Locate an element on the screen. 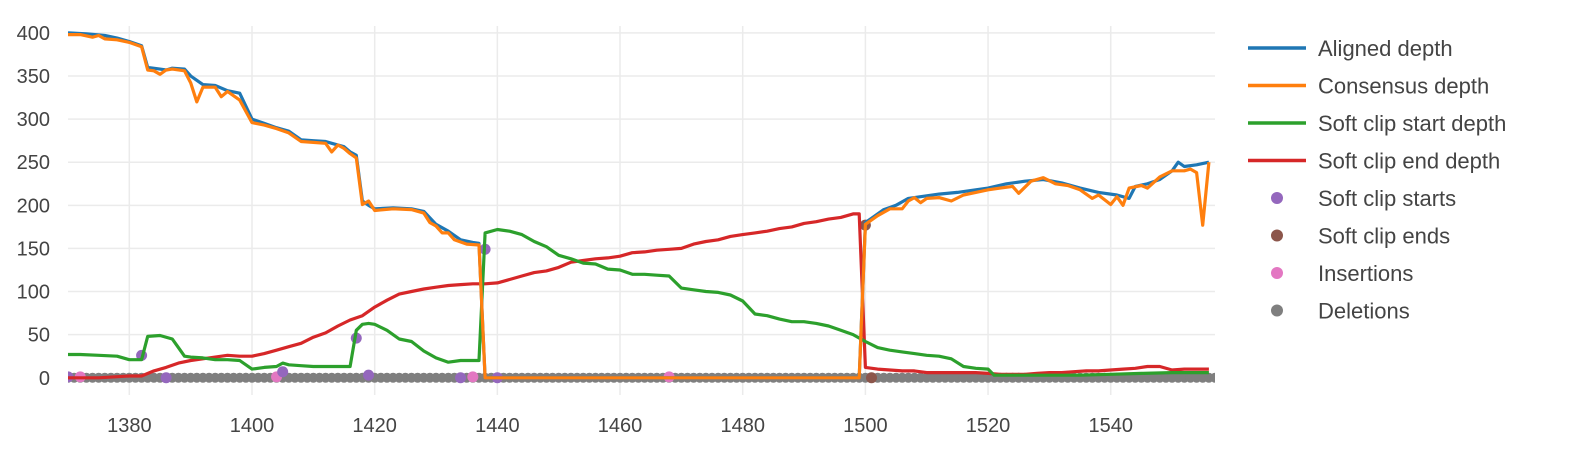  legend-label: Deletions is located at coordinates (1364, 311).